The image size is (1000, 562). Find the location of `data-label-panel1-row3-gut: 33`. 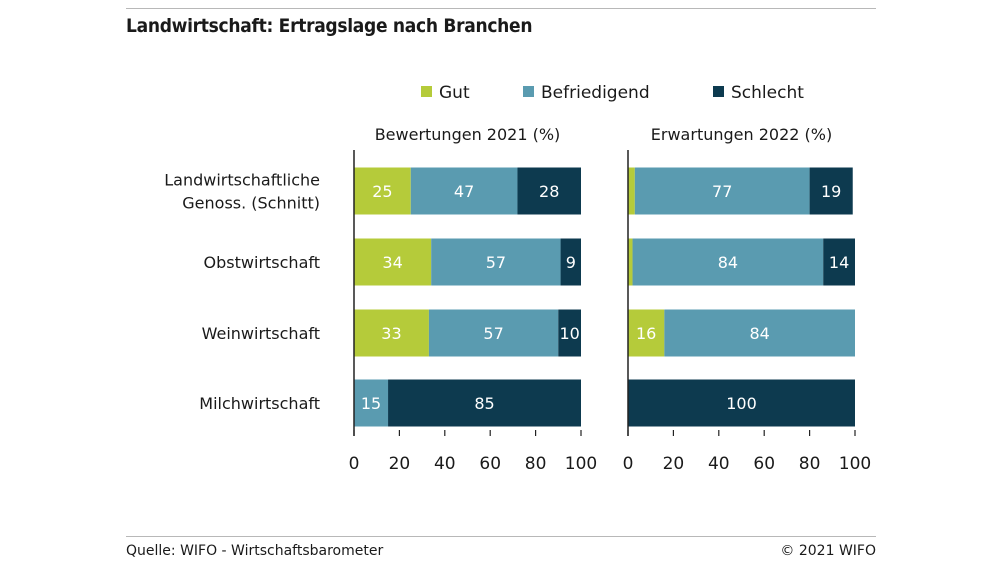

data-label-panel1-row3-gut: 33 is located at coordinates (391, 333).